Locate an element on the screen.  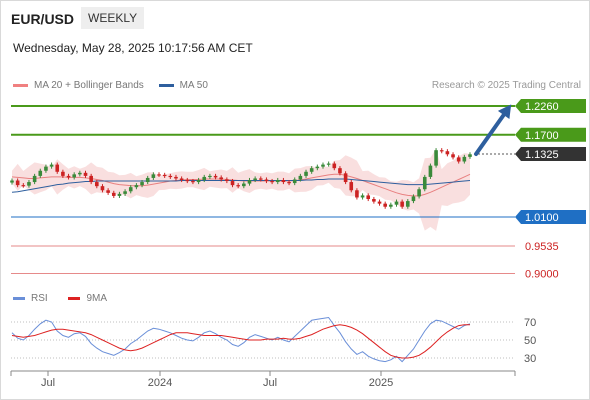
rsi-layer: 70 50 30 is located at coordinates (273, 340).